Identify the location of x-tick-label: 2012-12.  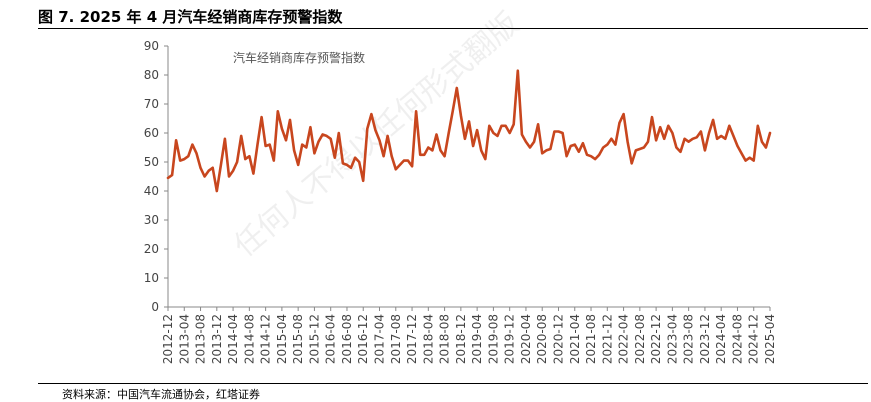
(168, 339).